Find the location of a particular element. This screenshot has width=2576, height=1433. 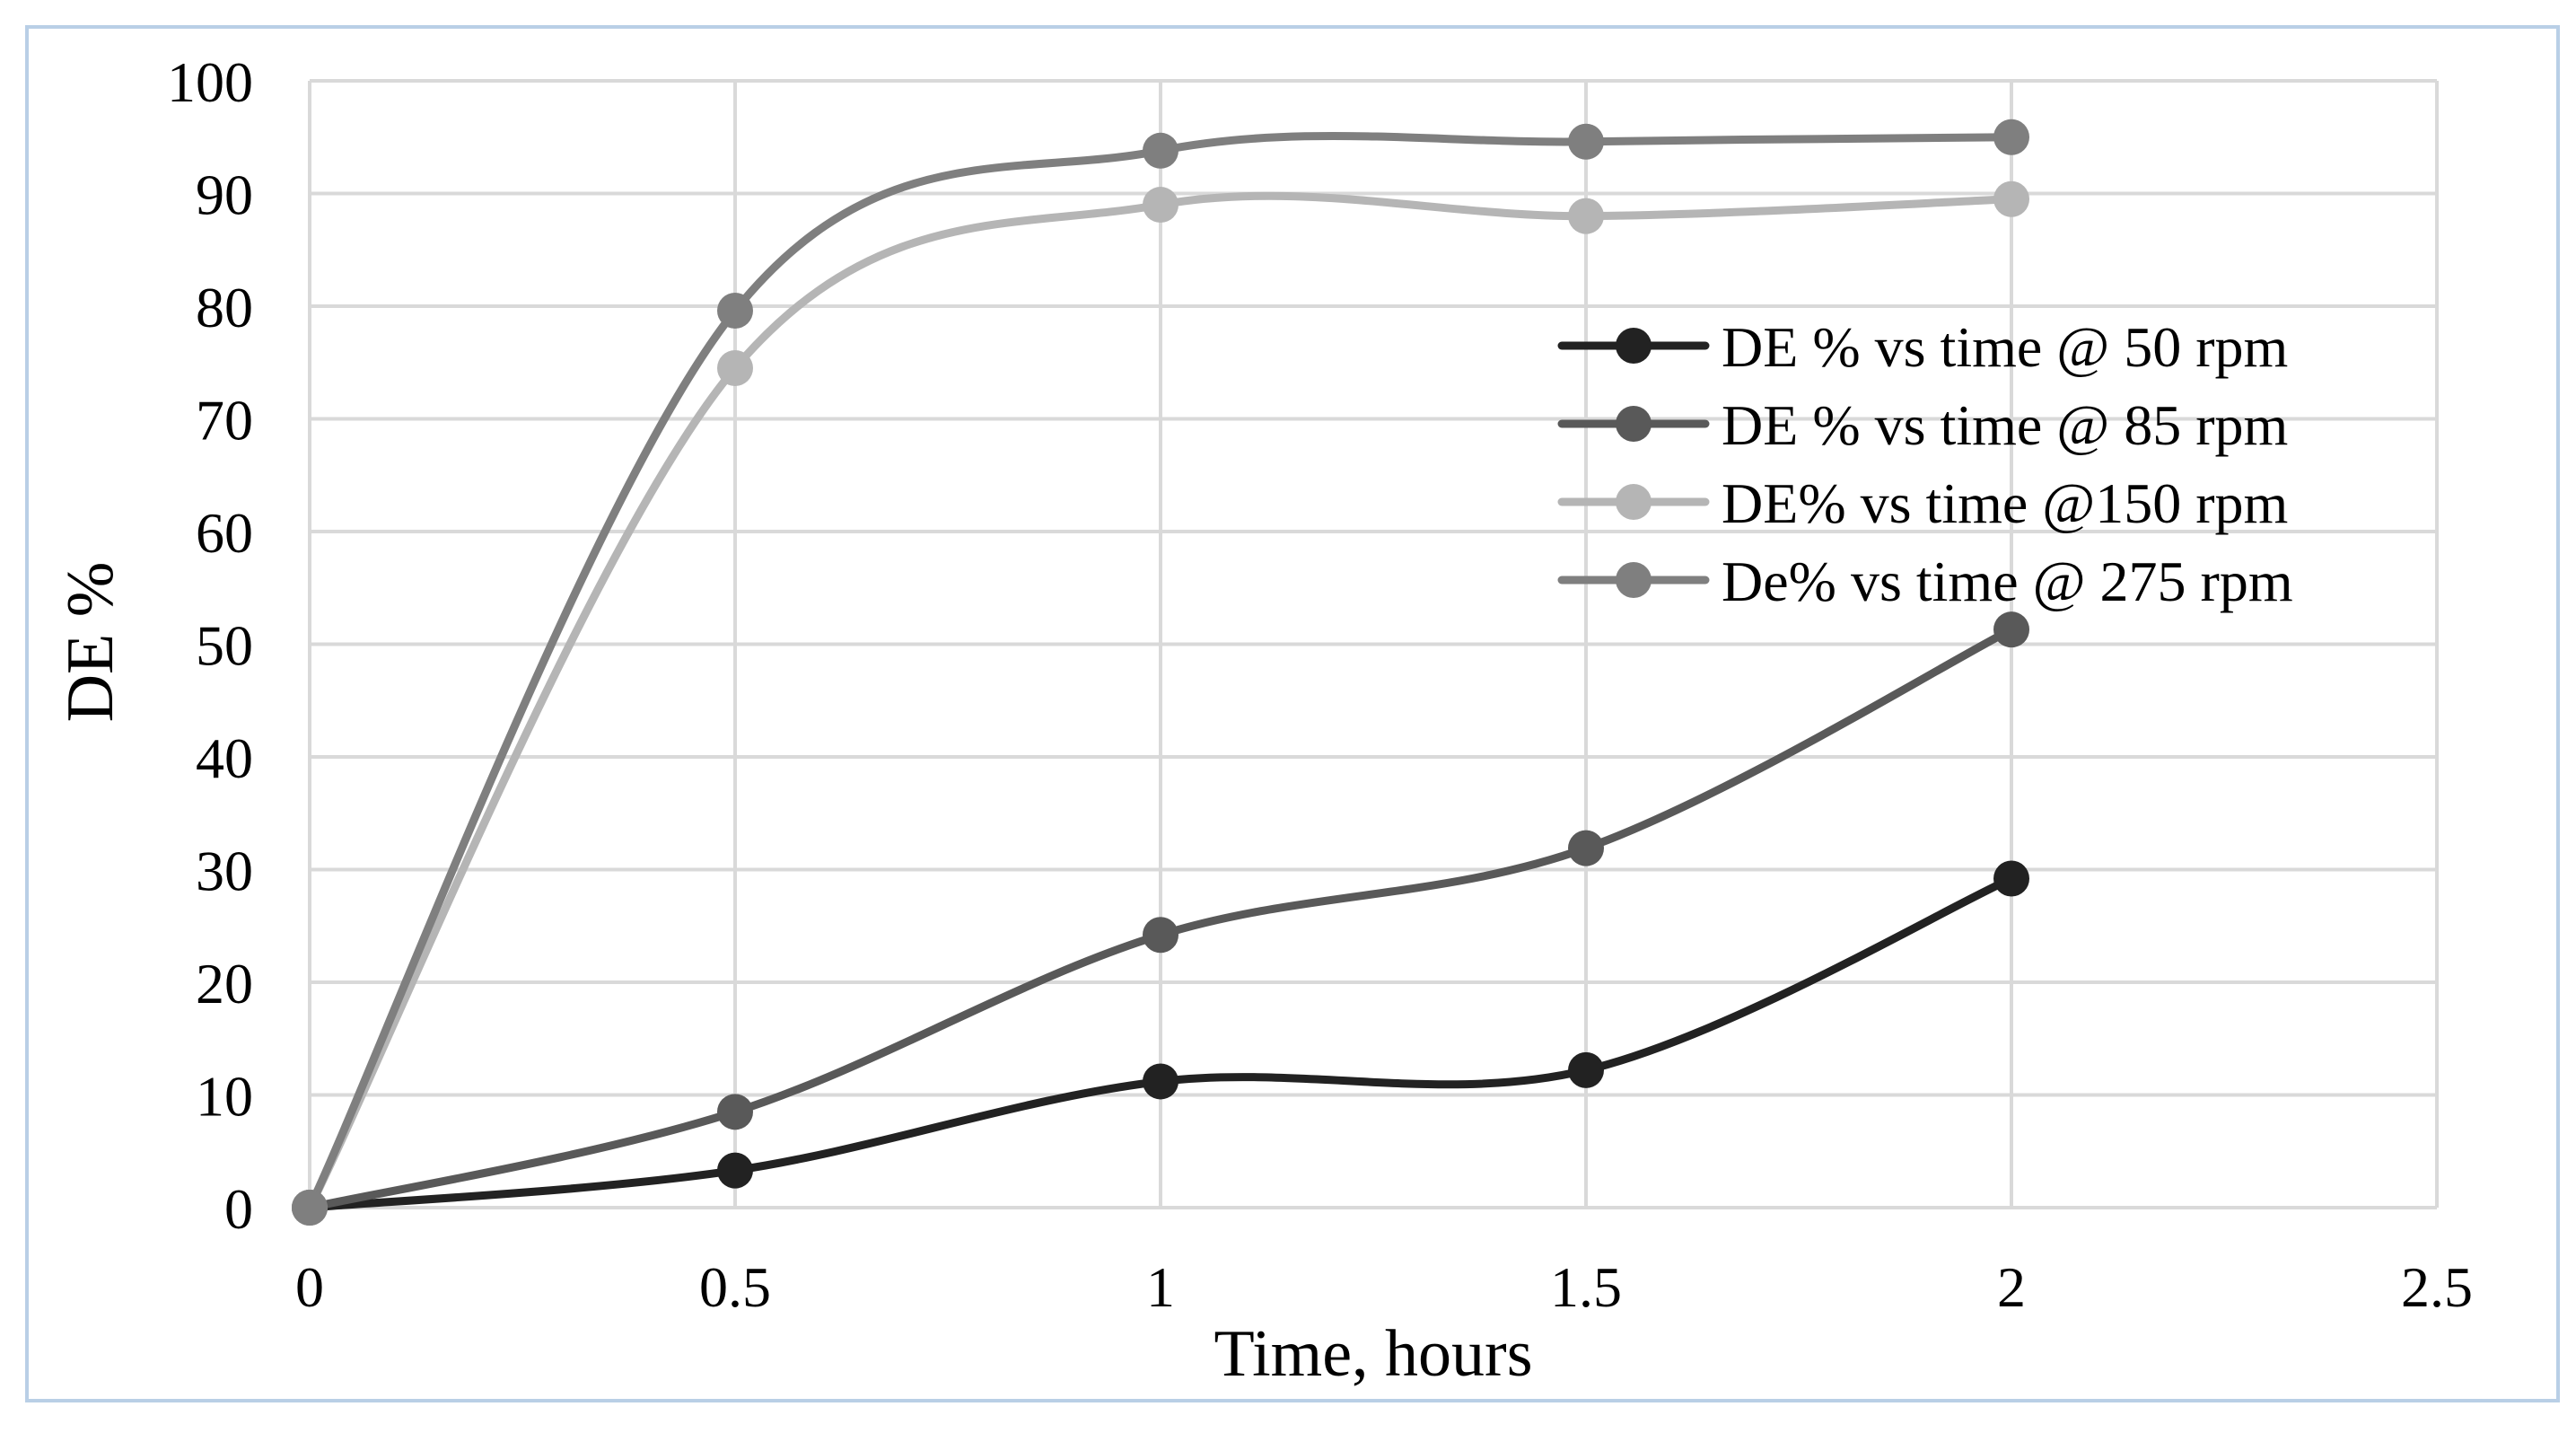

x-tick-label: 2 is located at coordinates (2012, 1287).